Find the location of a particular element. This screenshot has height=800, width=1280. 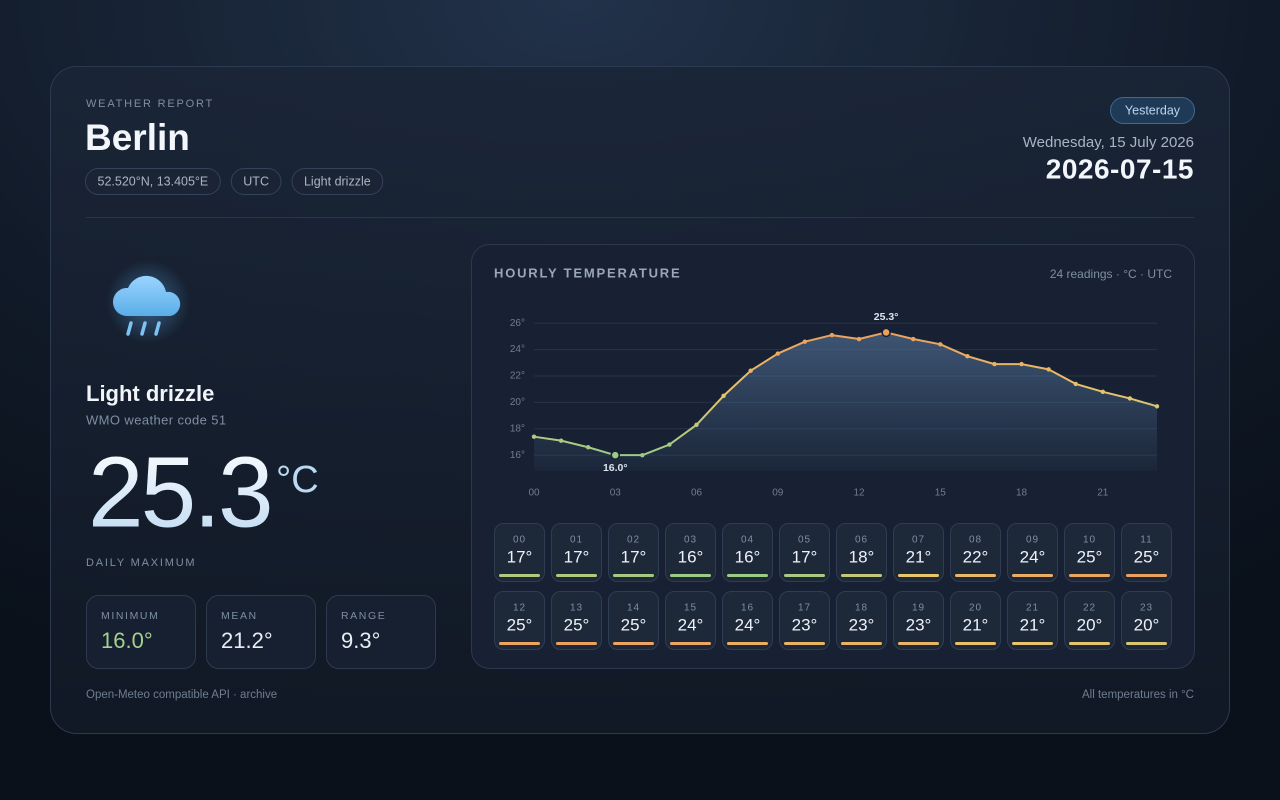

x-tick-label: 18 is located at coordinates (1022, 493).